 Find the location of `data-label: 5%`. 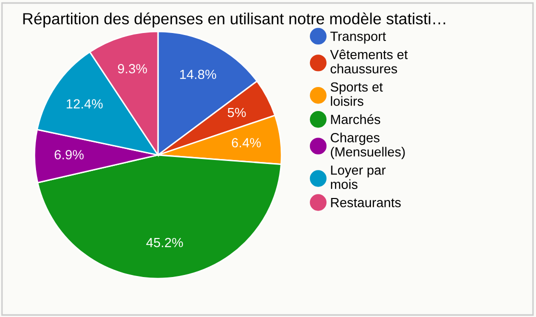

data-label: 5% is located at coordinates (237, 113).